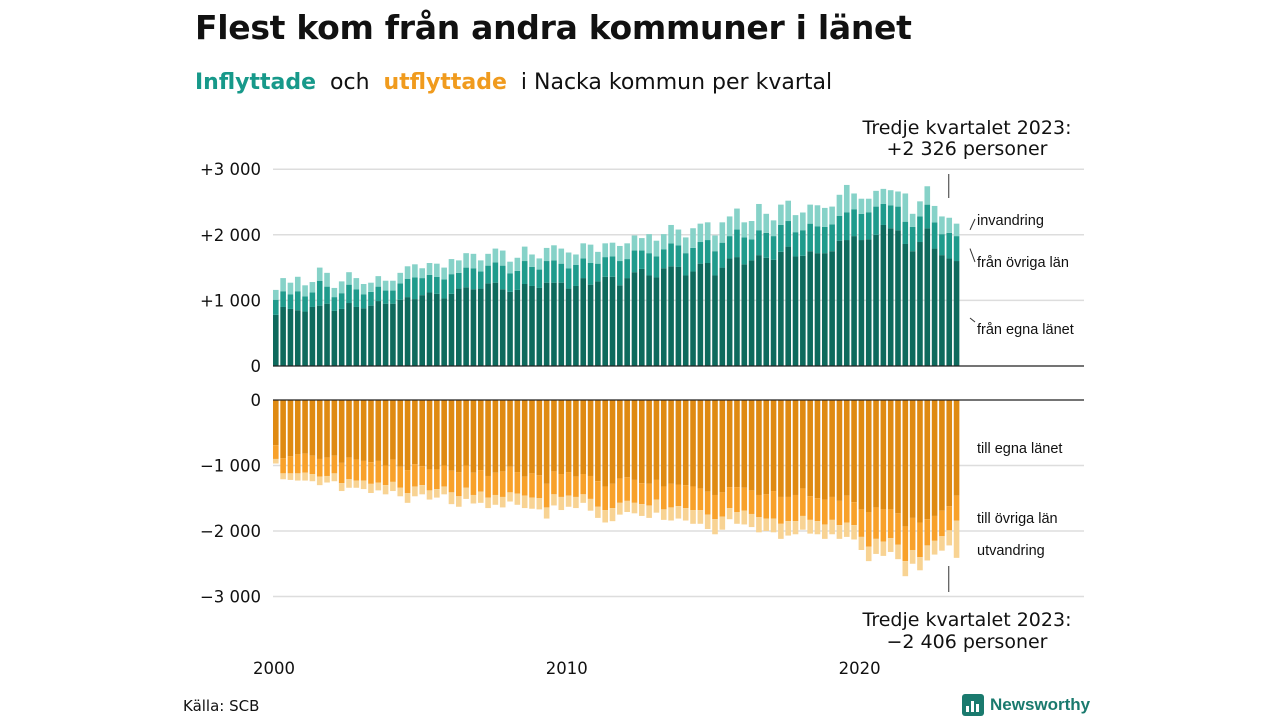 Image resolution: width=1280 pixels, height=720 pixels. I want to click on y-tick-label: 0, so click(256, 400).